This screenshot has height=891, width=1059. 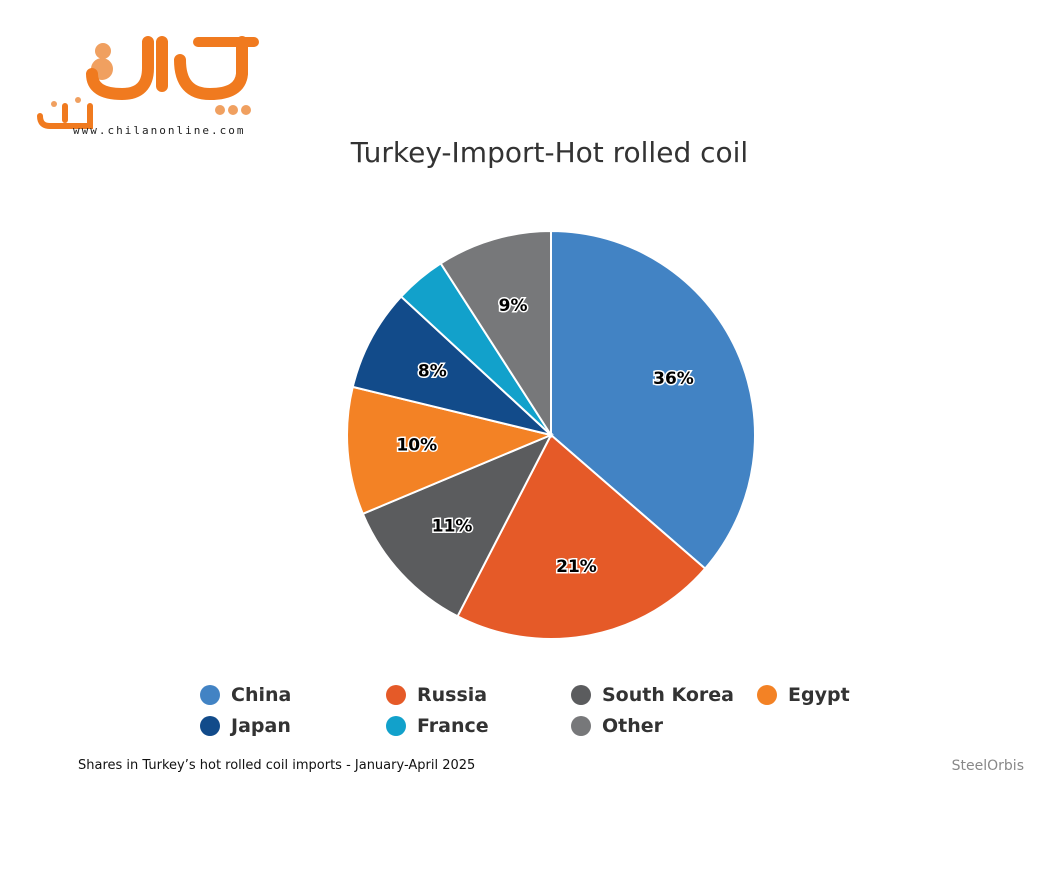 I want to click on legend-item-france: France, so click(x=437, y=726).